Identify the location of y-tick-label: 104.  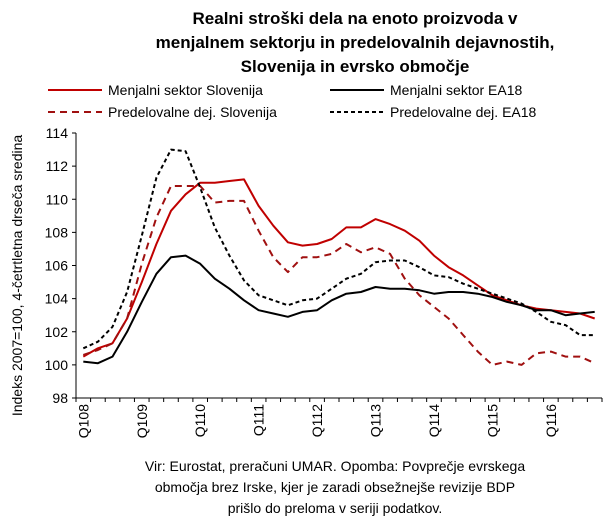
(57, 299).